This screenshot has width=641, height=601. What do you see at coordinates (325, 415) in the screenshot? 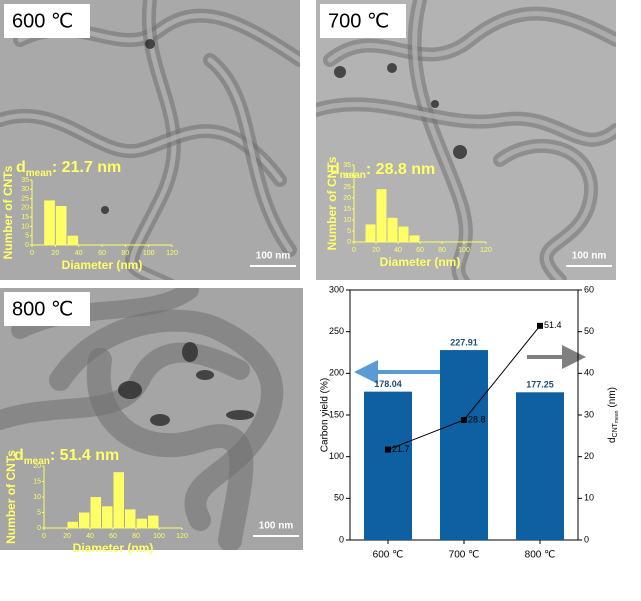
I see `y-axis-title: Carbon yield (%)` at bounding box center [325, 415].